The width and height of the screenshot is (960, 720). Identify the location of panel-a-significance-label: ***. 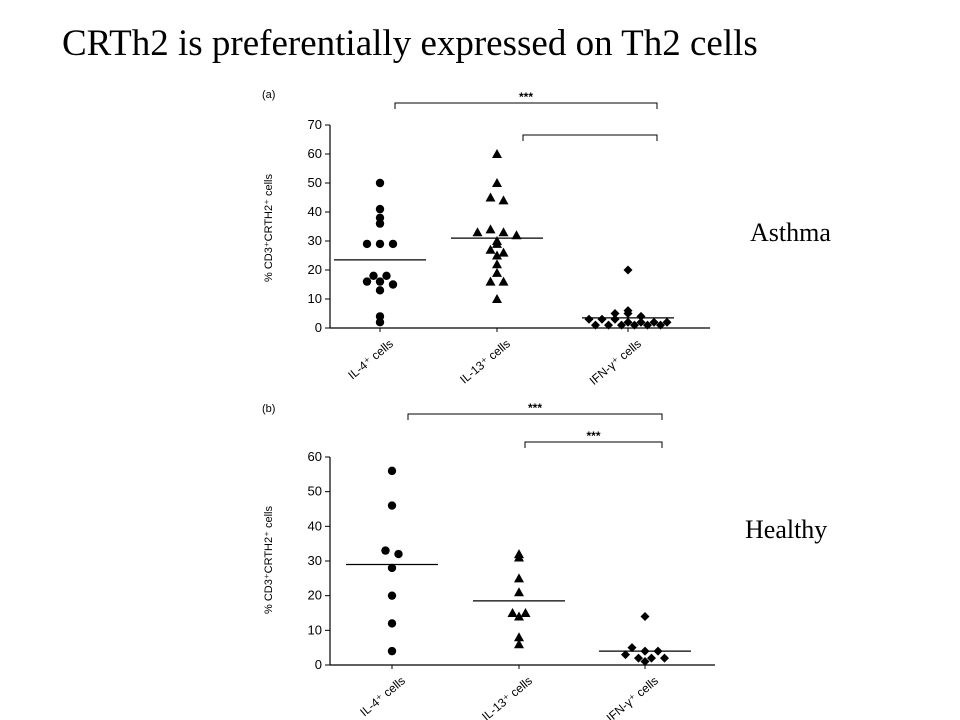
(526, 97).